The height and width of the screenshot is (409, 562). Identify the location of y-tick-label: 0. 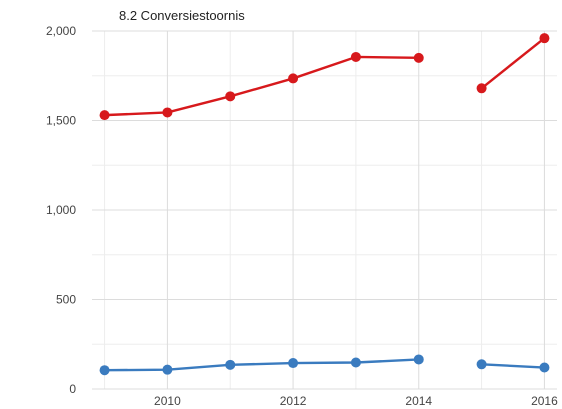
(72, 389).